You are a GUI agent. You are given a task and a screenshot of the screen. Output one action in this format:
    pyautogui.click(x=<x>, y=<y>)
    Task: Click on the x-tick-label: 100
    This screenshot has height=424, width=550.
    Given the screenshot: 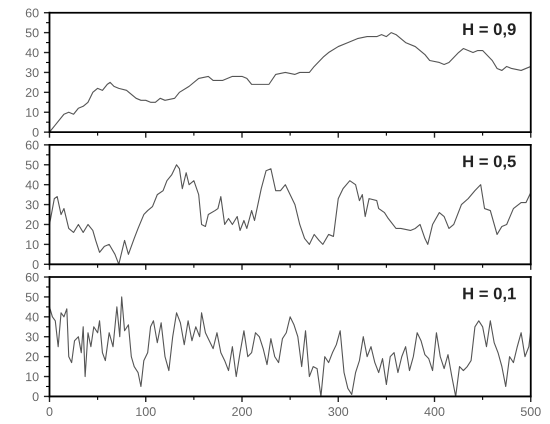 What is the action you would take?
    pyautogui.click(x=146, y=411)
    